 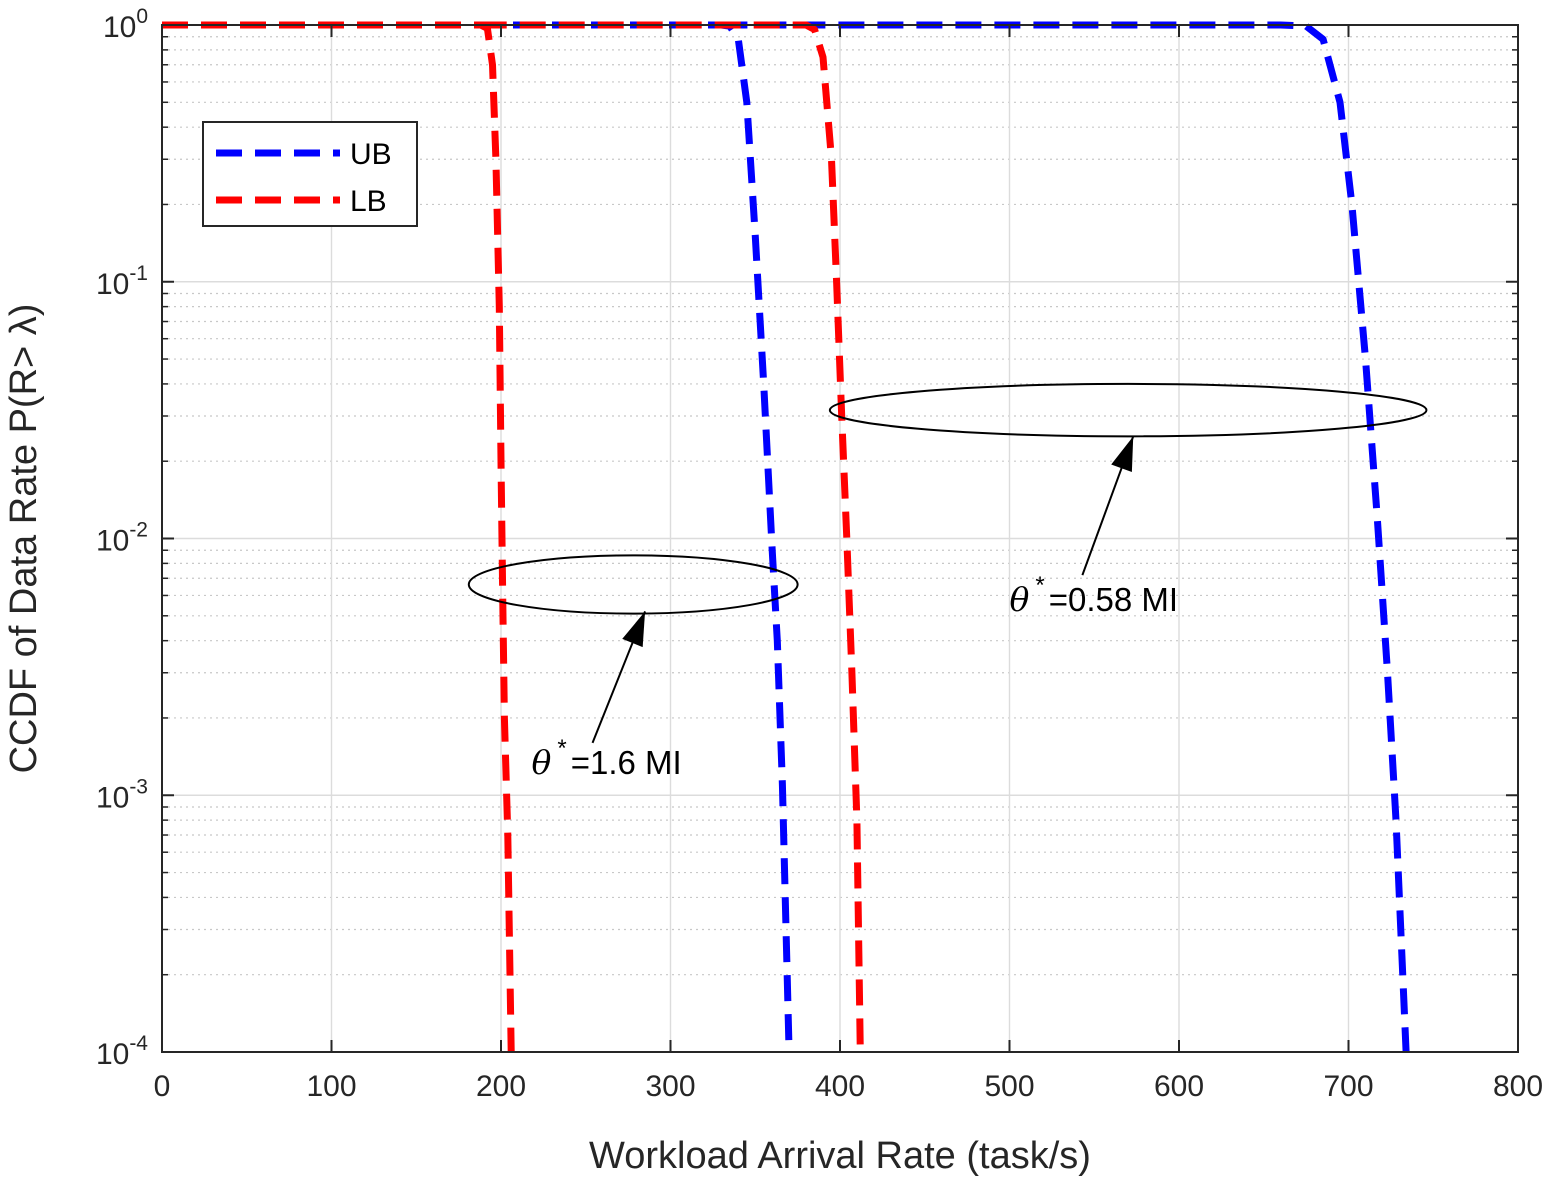 I want to click on annotation-label: θ * =1.6 MI, so click(x=607, y=758).